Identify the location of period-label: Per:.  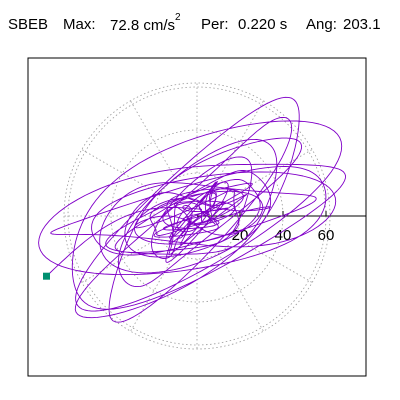
(215, 24).